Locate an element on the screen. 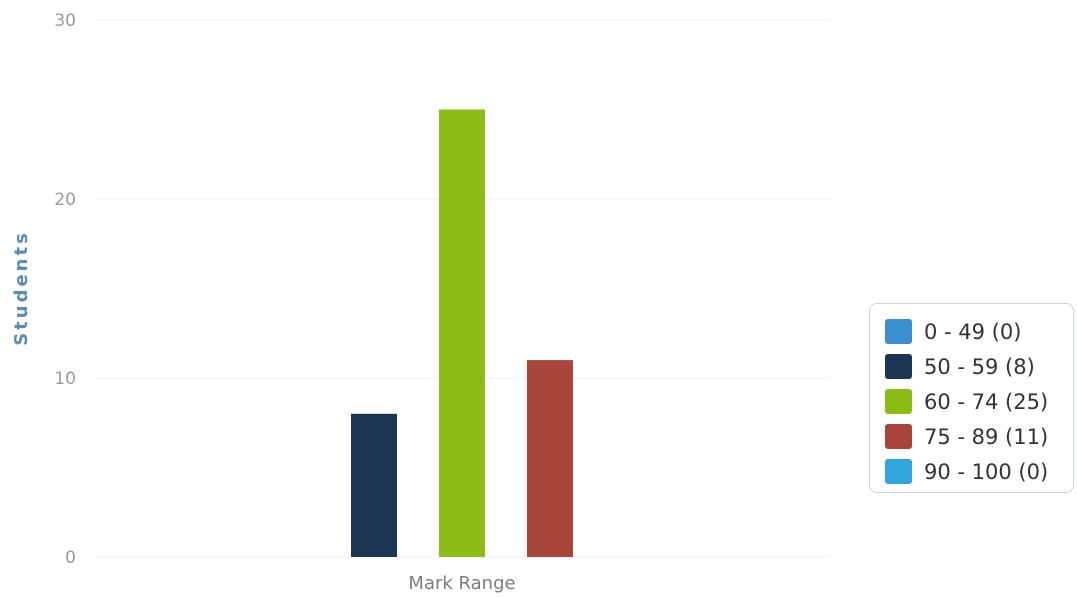  legend-item: 75 - 89 (11) is located at coordinates (979, 436).